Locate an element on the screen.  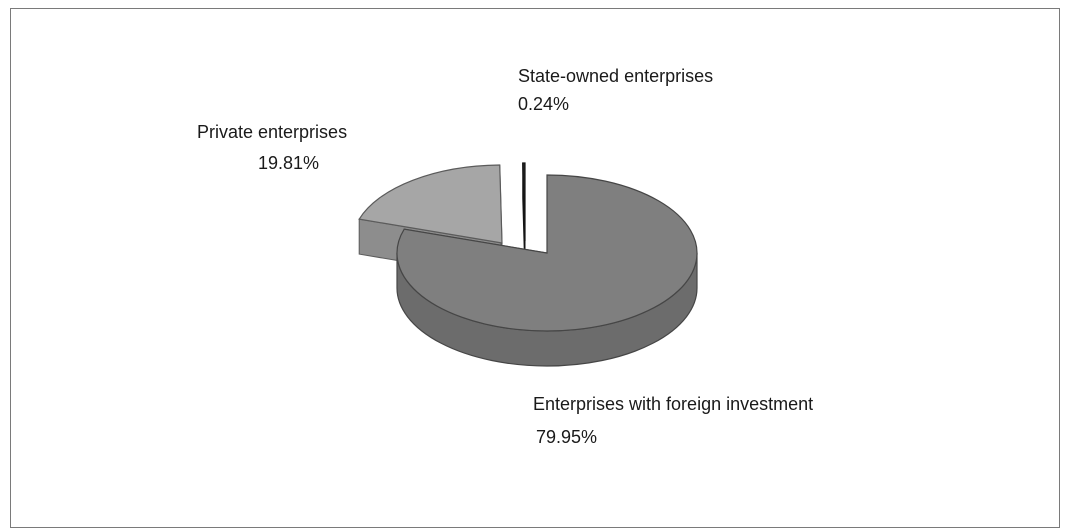
slice-value-private: 19.81% is located at coordinates (288, 163).